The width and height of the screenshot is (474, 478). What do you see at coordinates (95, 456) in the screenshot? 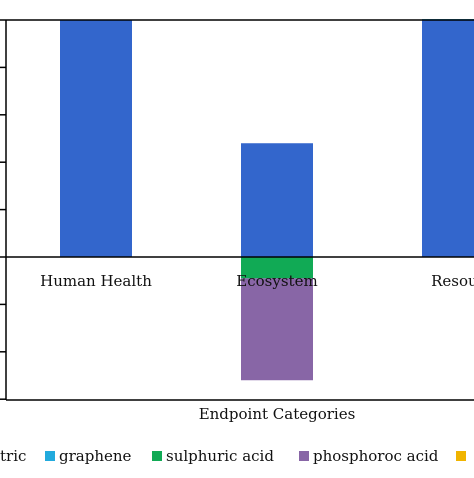
I see `legend-label: graphene` at bounding box center [95, 456].